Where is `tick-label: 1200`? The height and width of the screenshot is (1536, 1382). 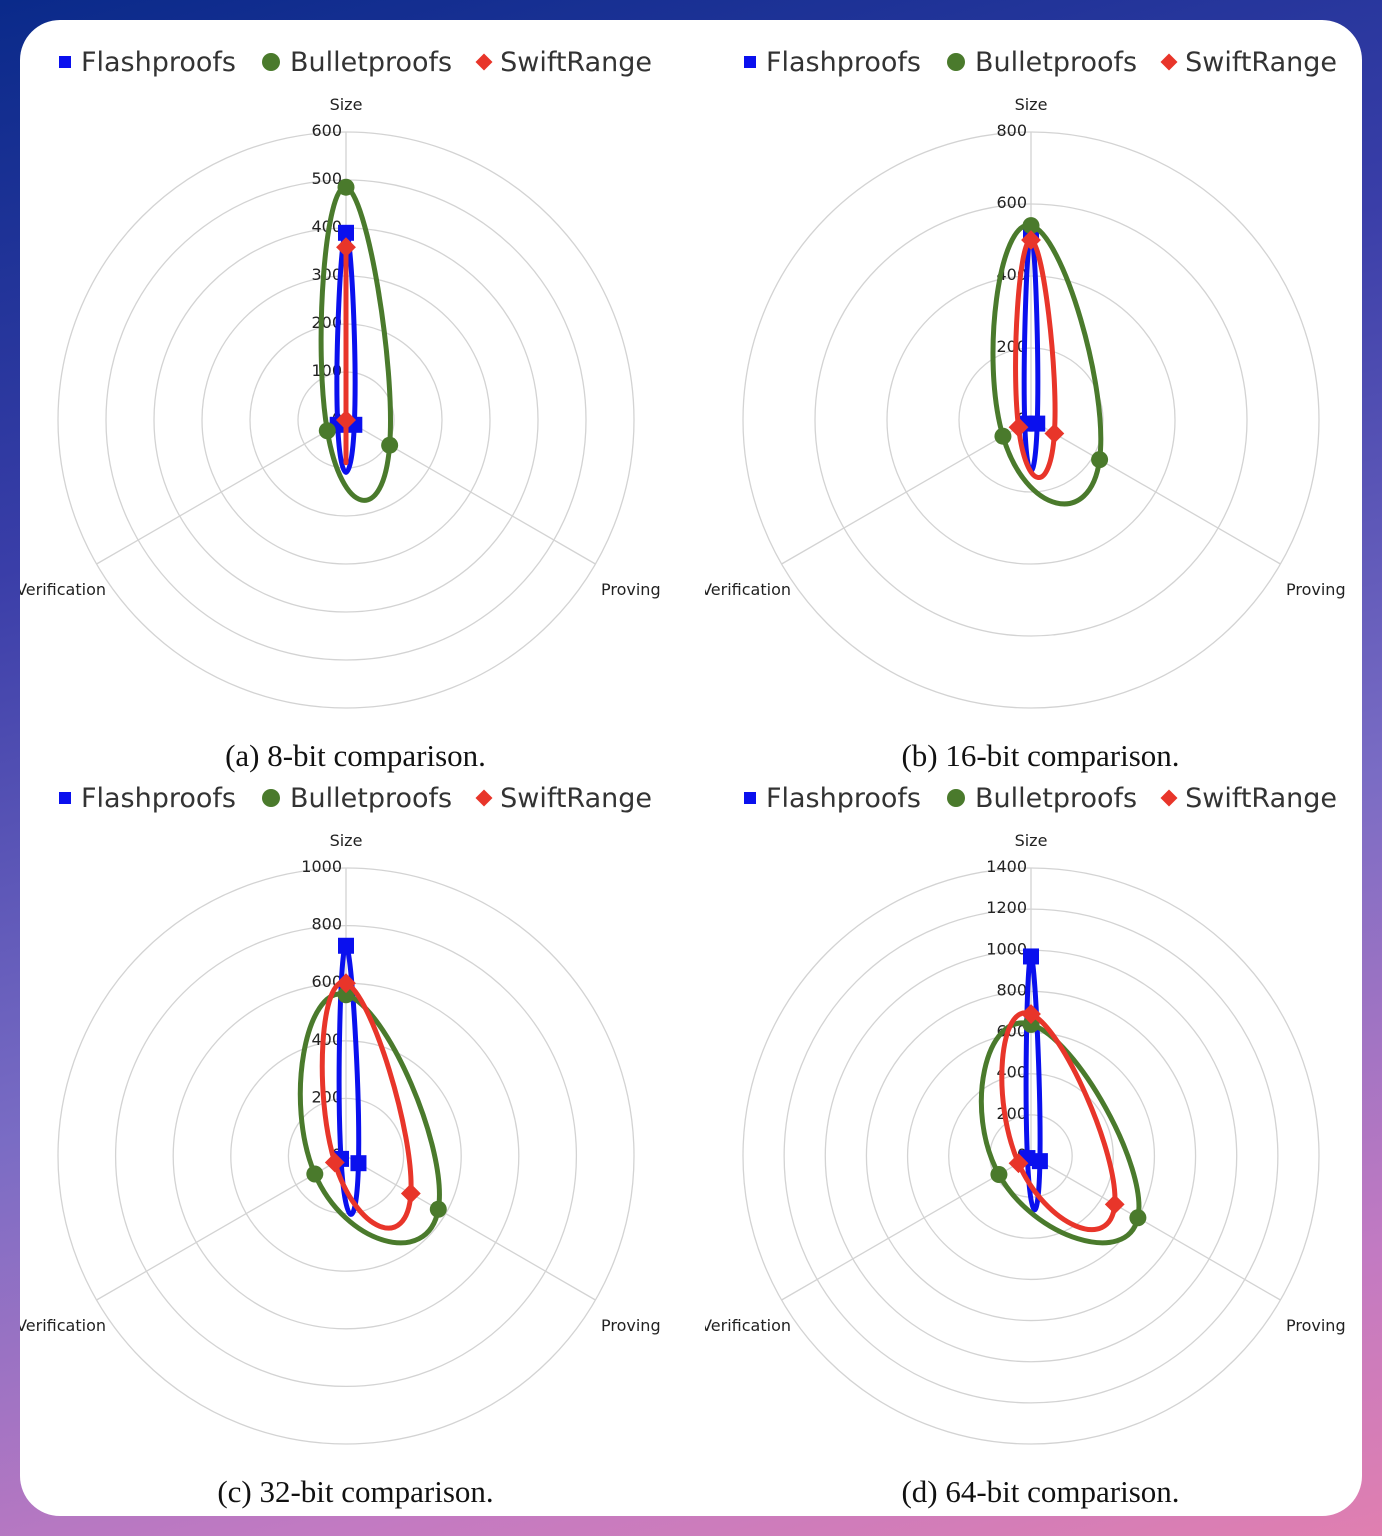
tick-label: 1200 is located at coordinates (1006, 907).